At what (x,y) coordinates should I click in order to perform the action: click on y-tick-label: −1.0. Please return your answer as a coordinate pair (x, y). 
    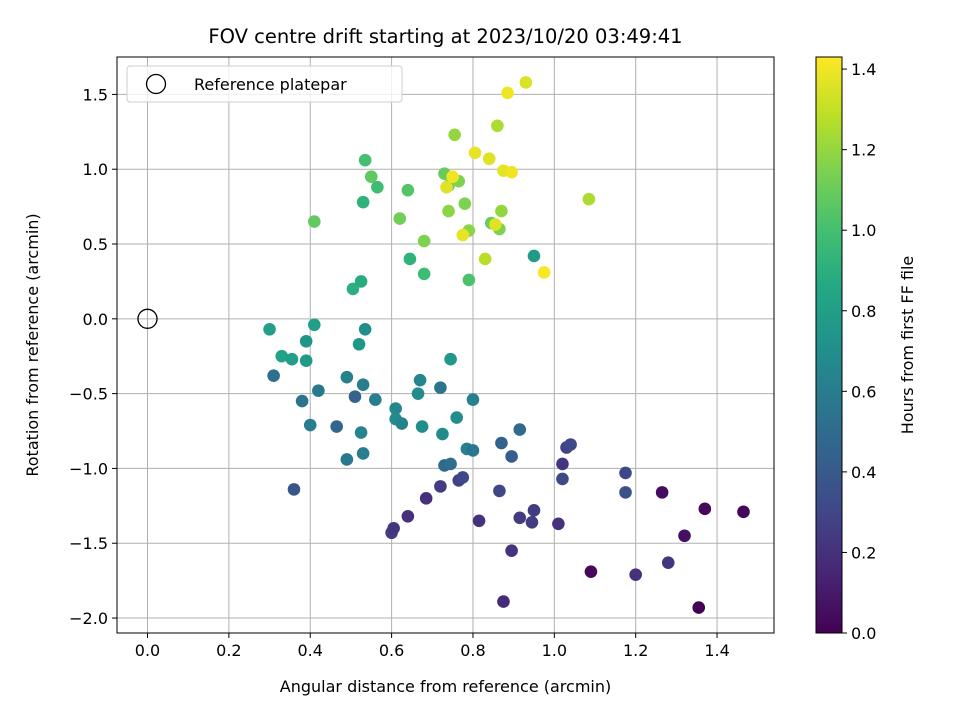
    Looking at the image, I should click on (88, 468).